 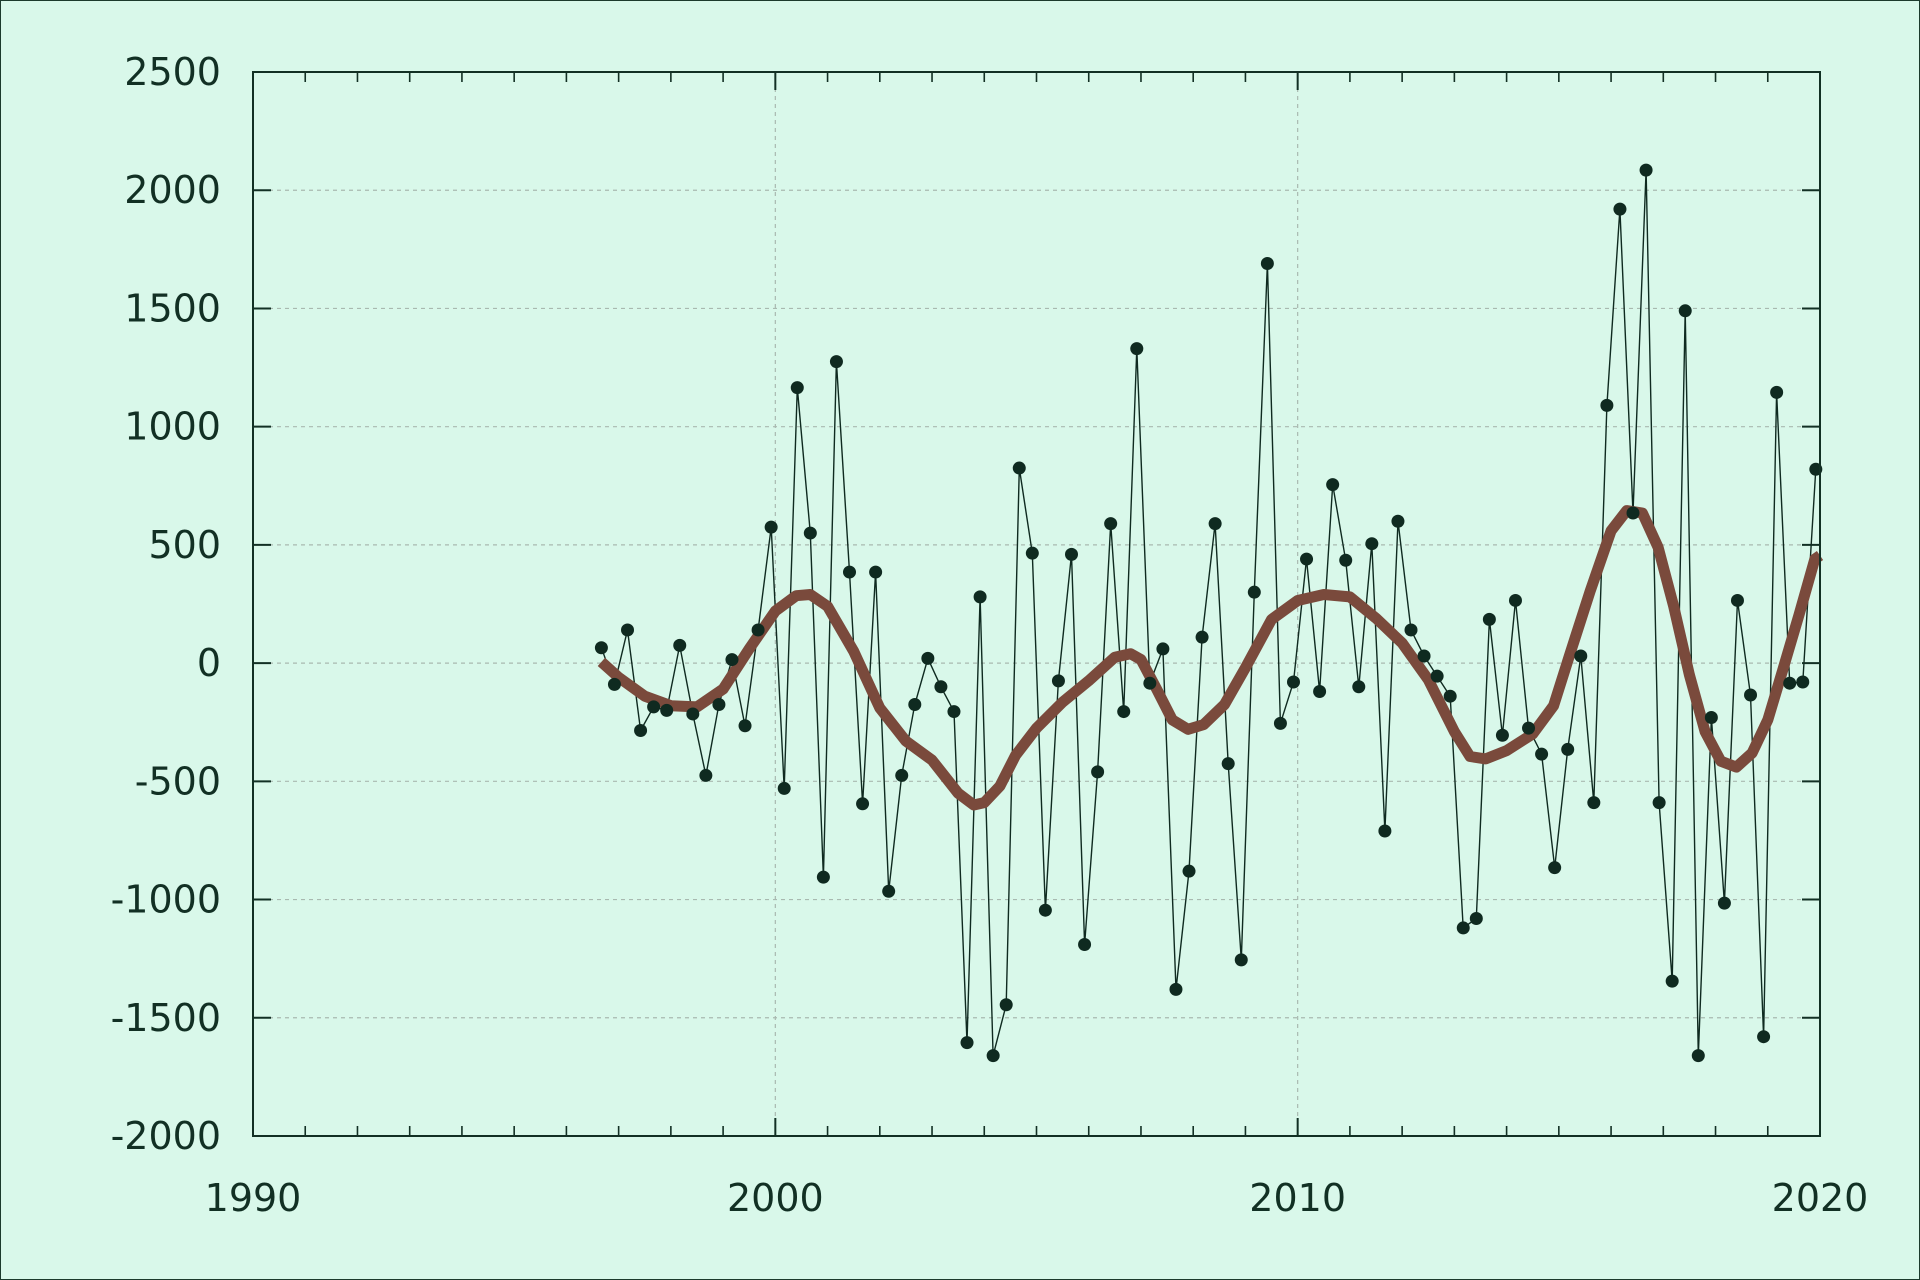 I want to click on y-tick-label: 500, so click(x=184, y=545).